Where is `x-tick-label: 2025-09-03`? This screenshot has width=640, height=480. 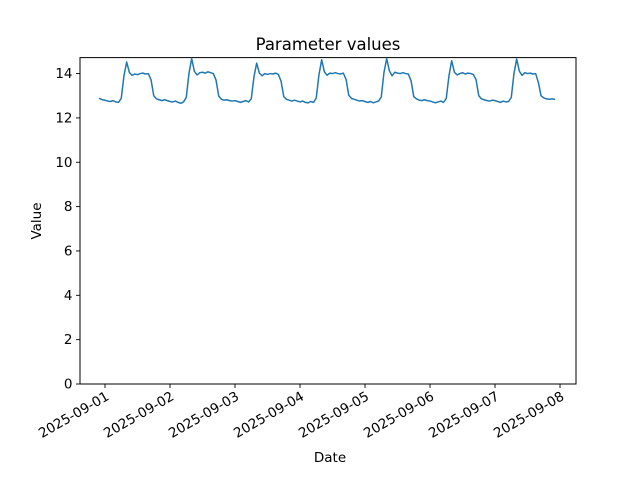 x-tick-label: 2025-09-03 is located at coordinates (204, 415).